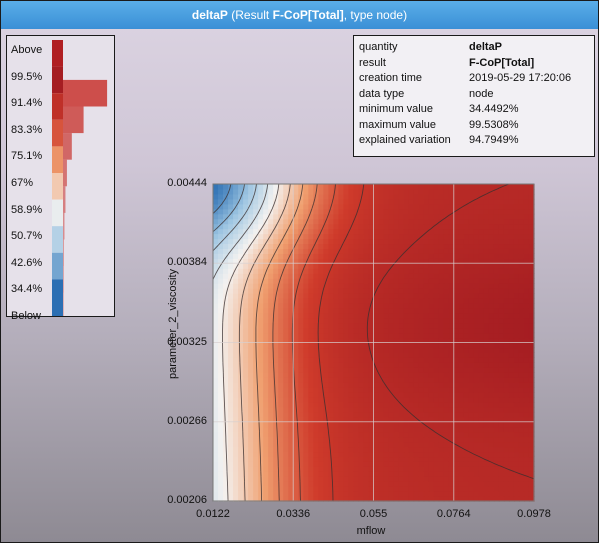  Describe the element at coordinates (27, 289) in the screenshot. I see `legend-label: 34.4%` at that location.